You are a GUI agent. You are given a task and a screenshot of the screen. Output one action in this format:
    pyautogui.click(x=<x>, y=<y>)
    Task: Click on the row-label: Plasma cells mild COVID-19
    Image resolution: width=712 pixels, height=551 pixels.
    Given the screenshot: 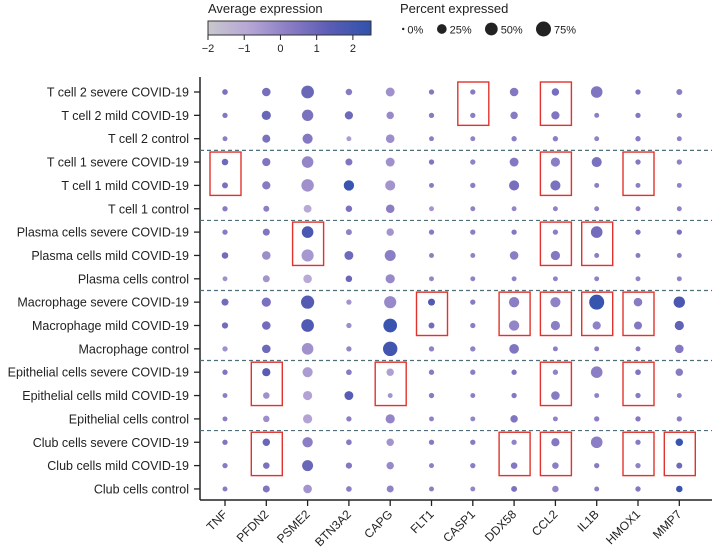 What is the action you would take?
    pyautogui.click(x=110, y=256)
    